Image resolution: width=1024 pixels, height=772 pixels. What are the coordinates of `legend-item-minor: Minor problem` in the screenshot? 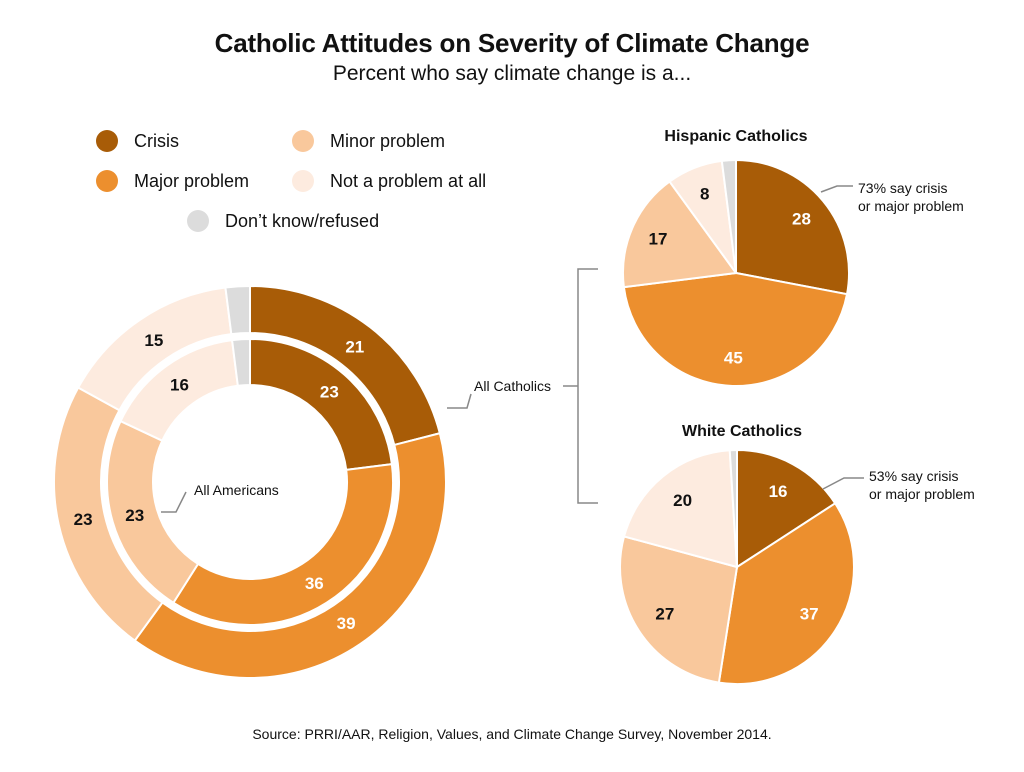 It's located at (368, 141).